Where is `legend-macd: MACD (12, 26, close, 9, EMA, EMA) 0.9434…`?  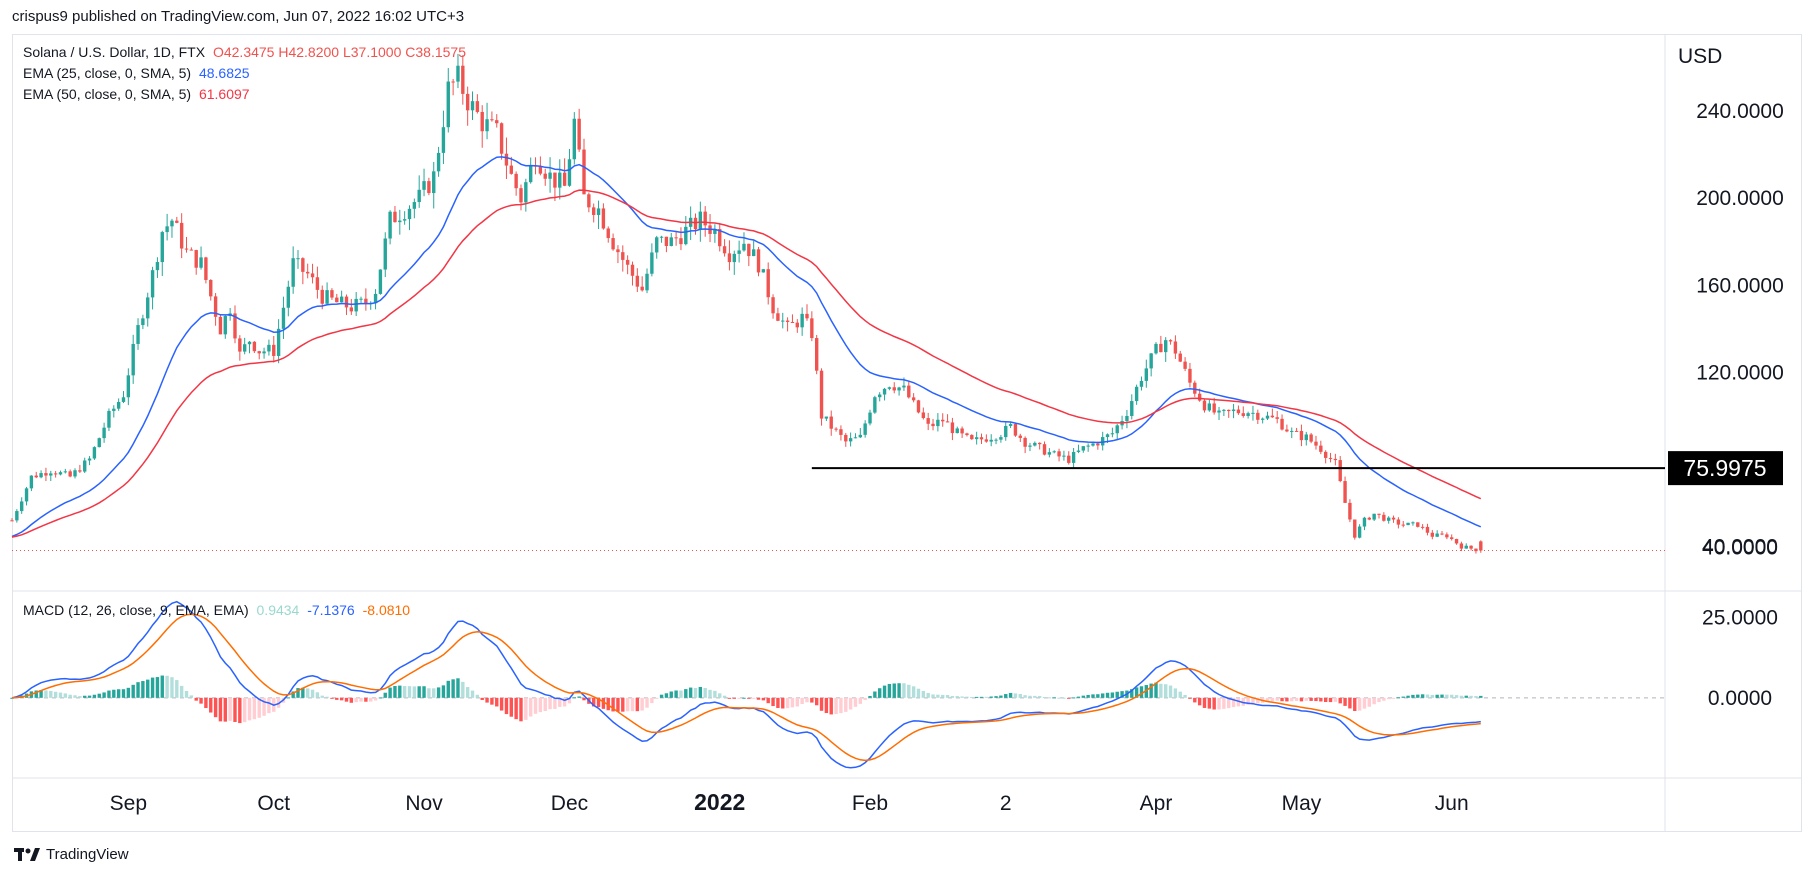 legend-macd: MACD (12, 26, close, 9, EMA, EMA) 0.9434… is located at coordinates (216, 610).